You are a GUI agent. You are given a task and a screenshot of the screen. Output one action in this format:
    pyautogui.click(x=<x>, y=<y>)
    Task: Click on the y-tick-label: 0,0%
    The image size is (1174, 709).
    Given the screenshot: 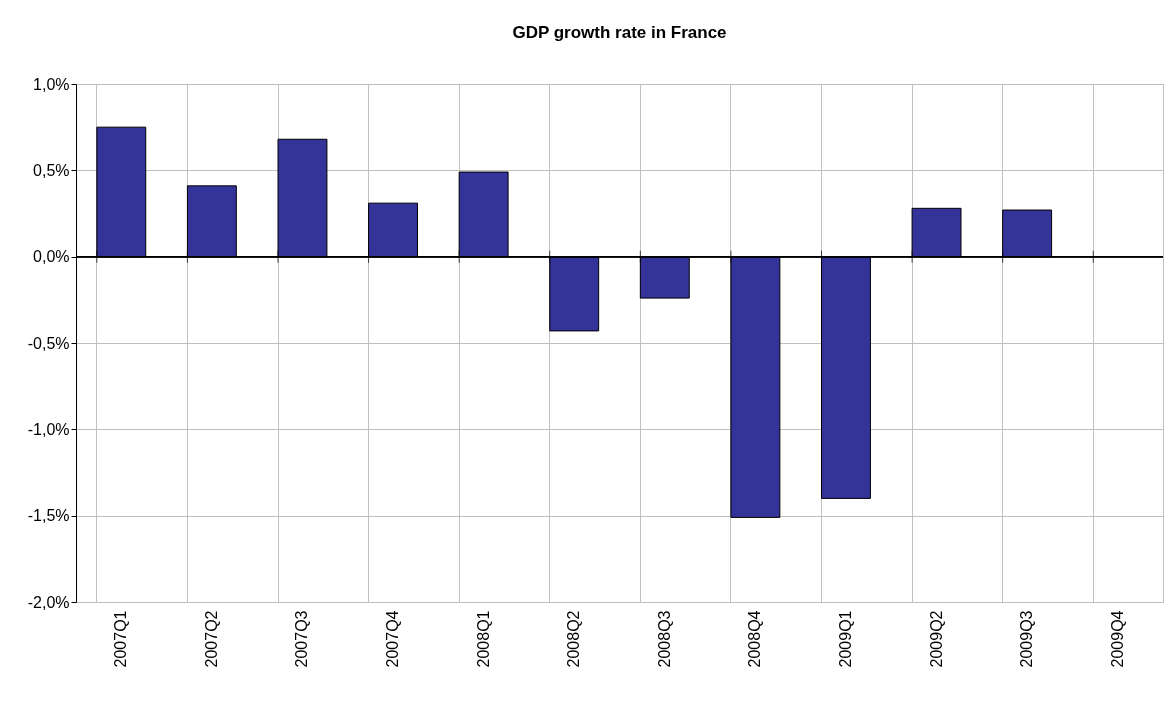 What is the action you would take?
    pyautogui.click(x=51, y=257)
    